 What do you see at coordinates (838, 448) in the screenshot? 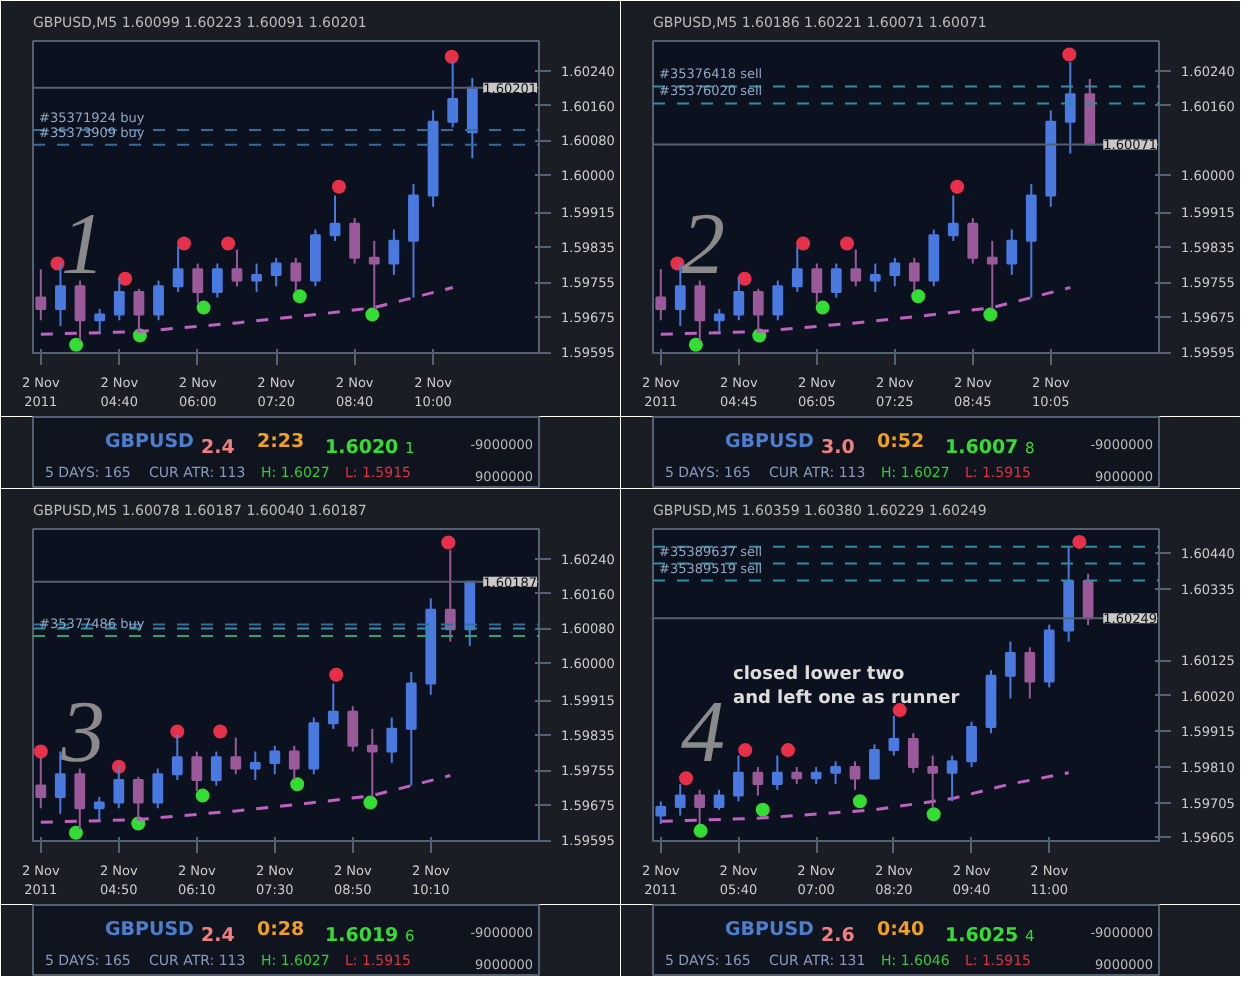
I see `text: 3.0` at bounding box center [838, 448].